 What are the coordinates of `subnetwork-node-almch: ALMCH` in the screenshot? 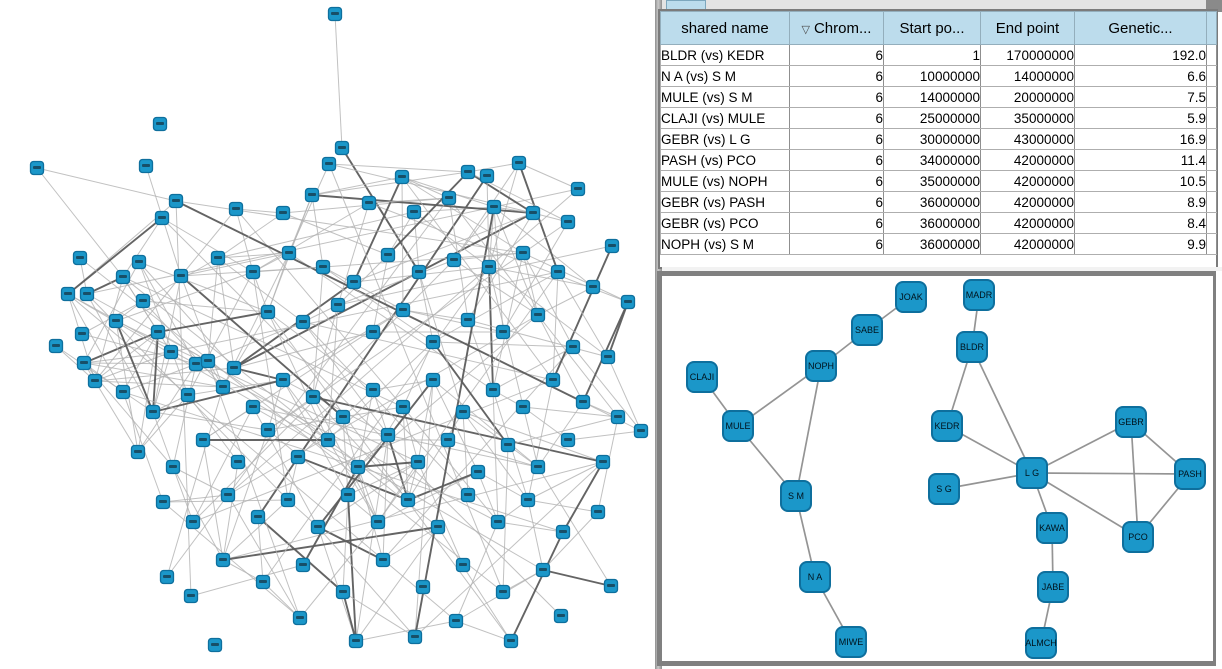 It's located at (1041, 643).